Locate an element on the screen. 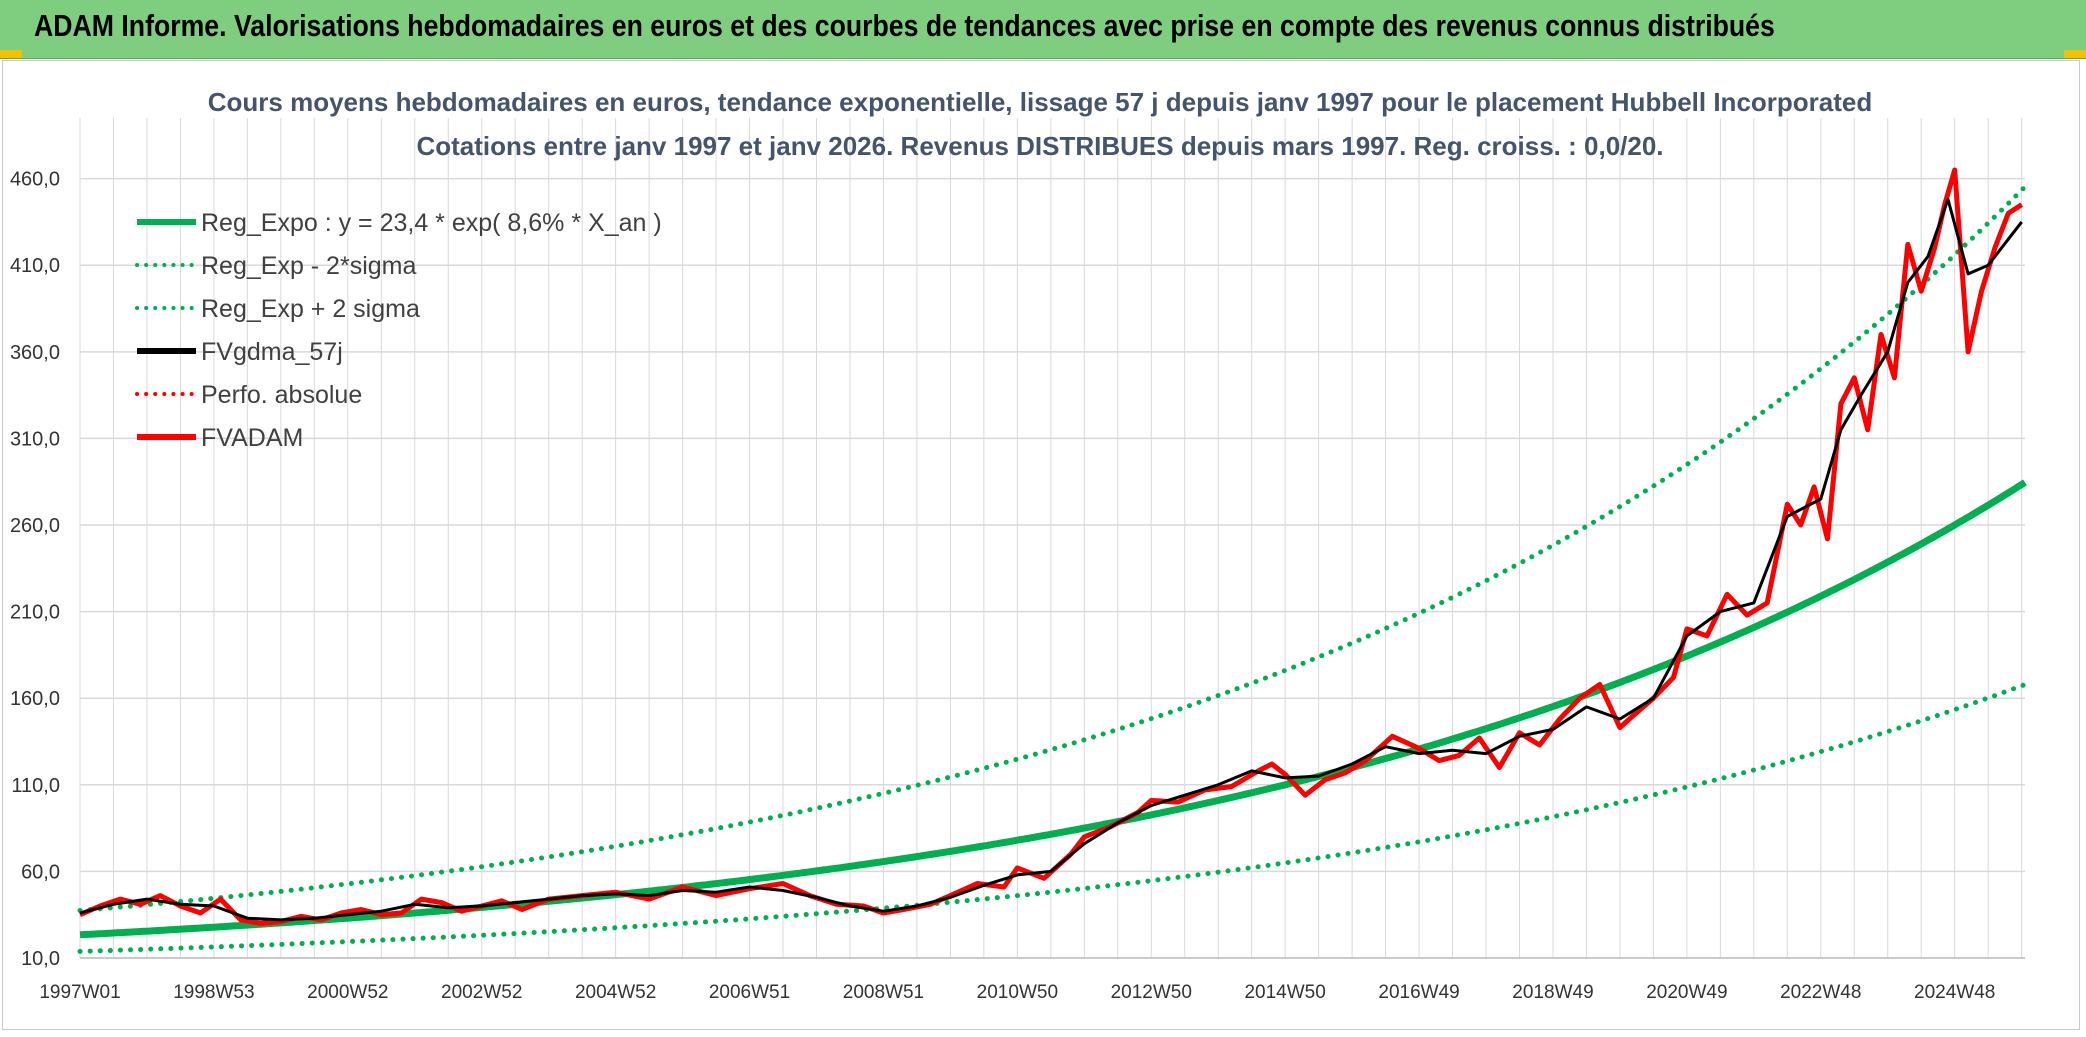 This screenshot has height=1037, width=2086. y-tick-label: 10,0 is located at coordinates (40, 959).